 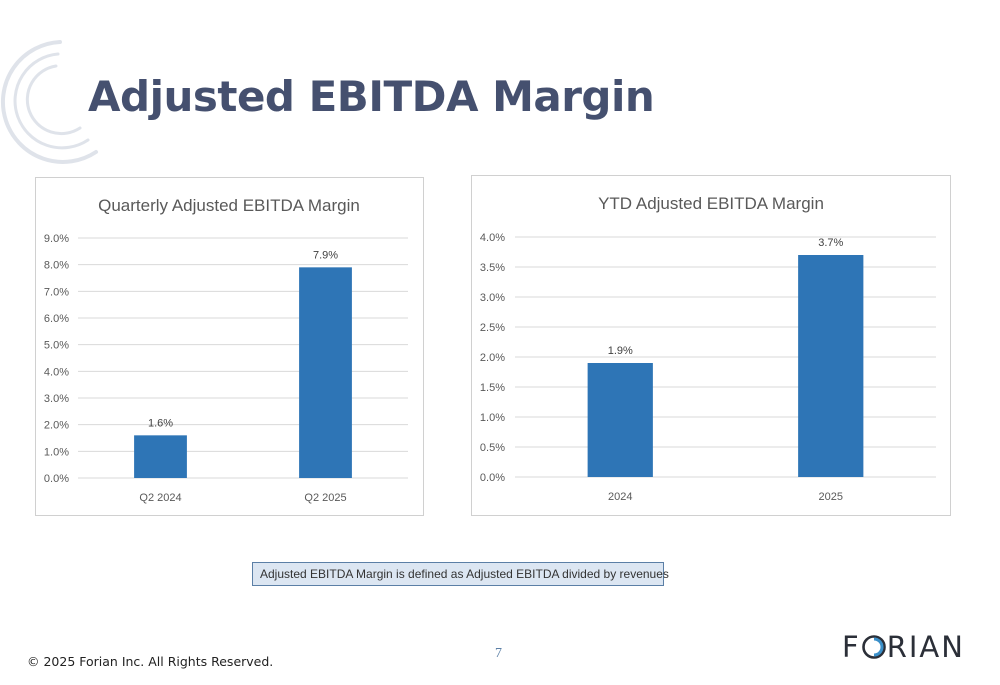 What do you see at coordinates (56, 319) in the screenshot?
I see `y-tick-label: 6.0%` at bounding box center [56, 319].